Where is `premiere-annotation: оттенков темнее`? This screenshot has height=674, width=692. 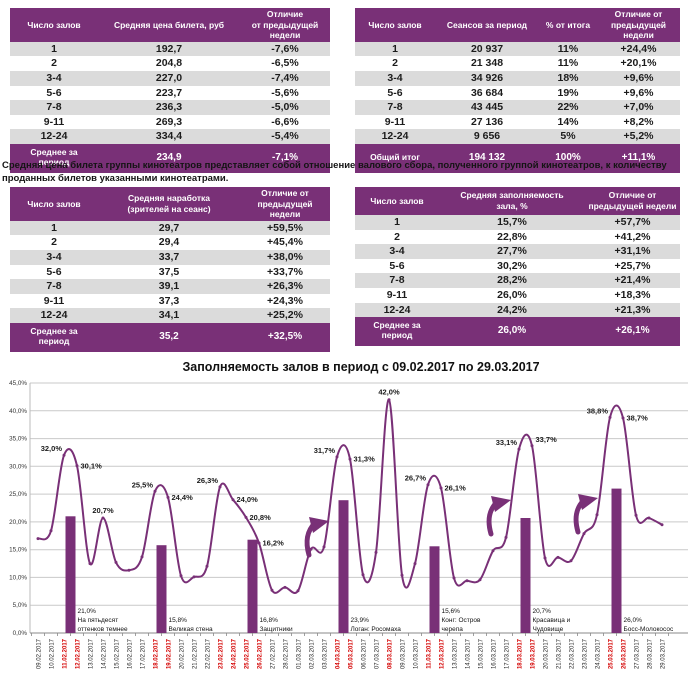
premiere-annotation: оттенков темнее is located at coordinates (103, 629).